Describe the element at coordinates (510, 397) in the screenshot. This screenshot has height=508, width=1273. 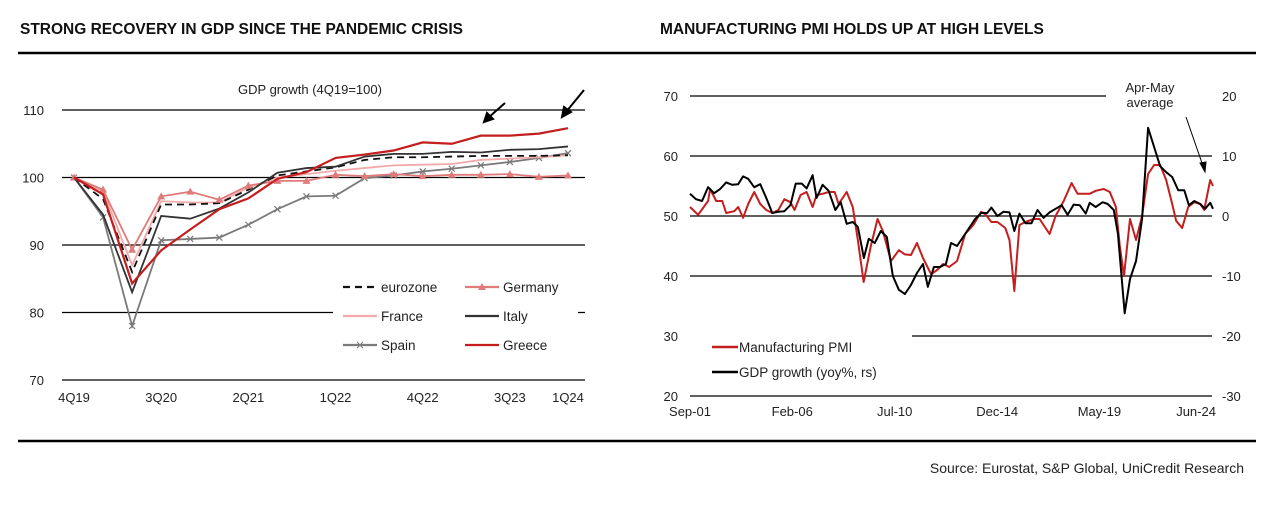
I see `x-tick-label: 3Q23` at that location.